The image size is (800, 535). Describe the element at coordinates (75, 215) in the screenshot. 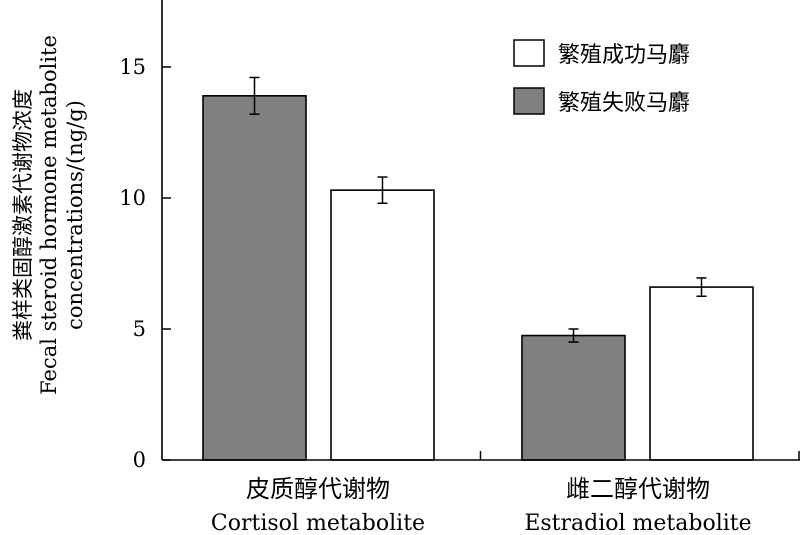

I see `y-axis-label-line: concentrations/(ng/g)` at that location.